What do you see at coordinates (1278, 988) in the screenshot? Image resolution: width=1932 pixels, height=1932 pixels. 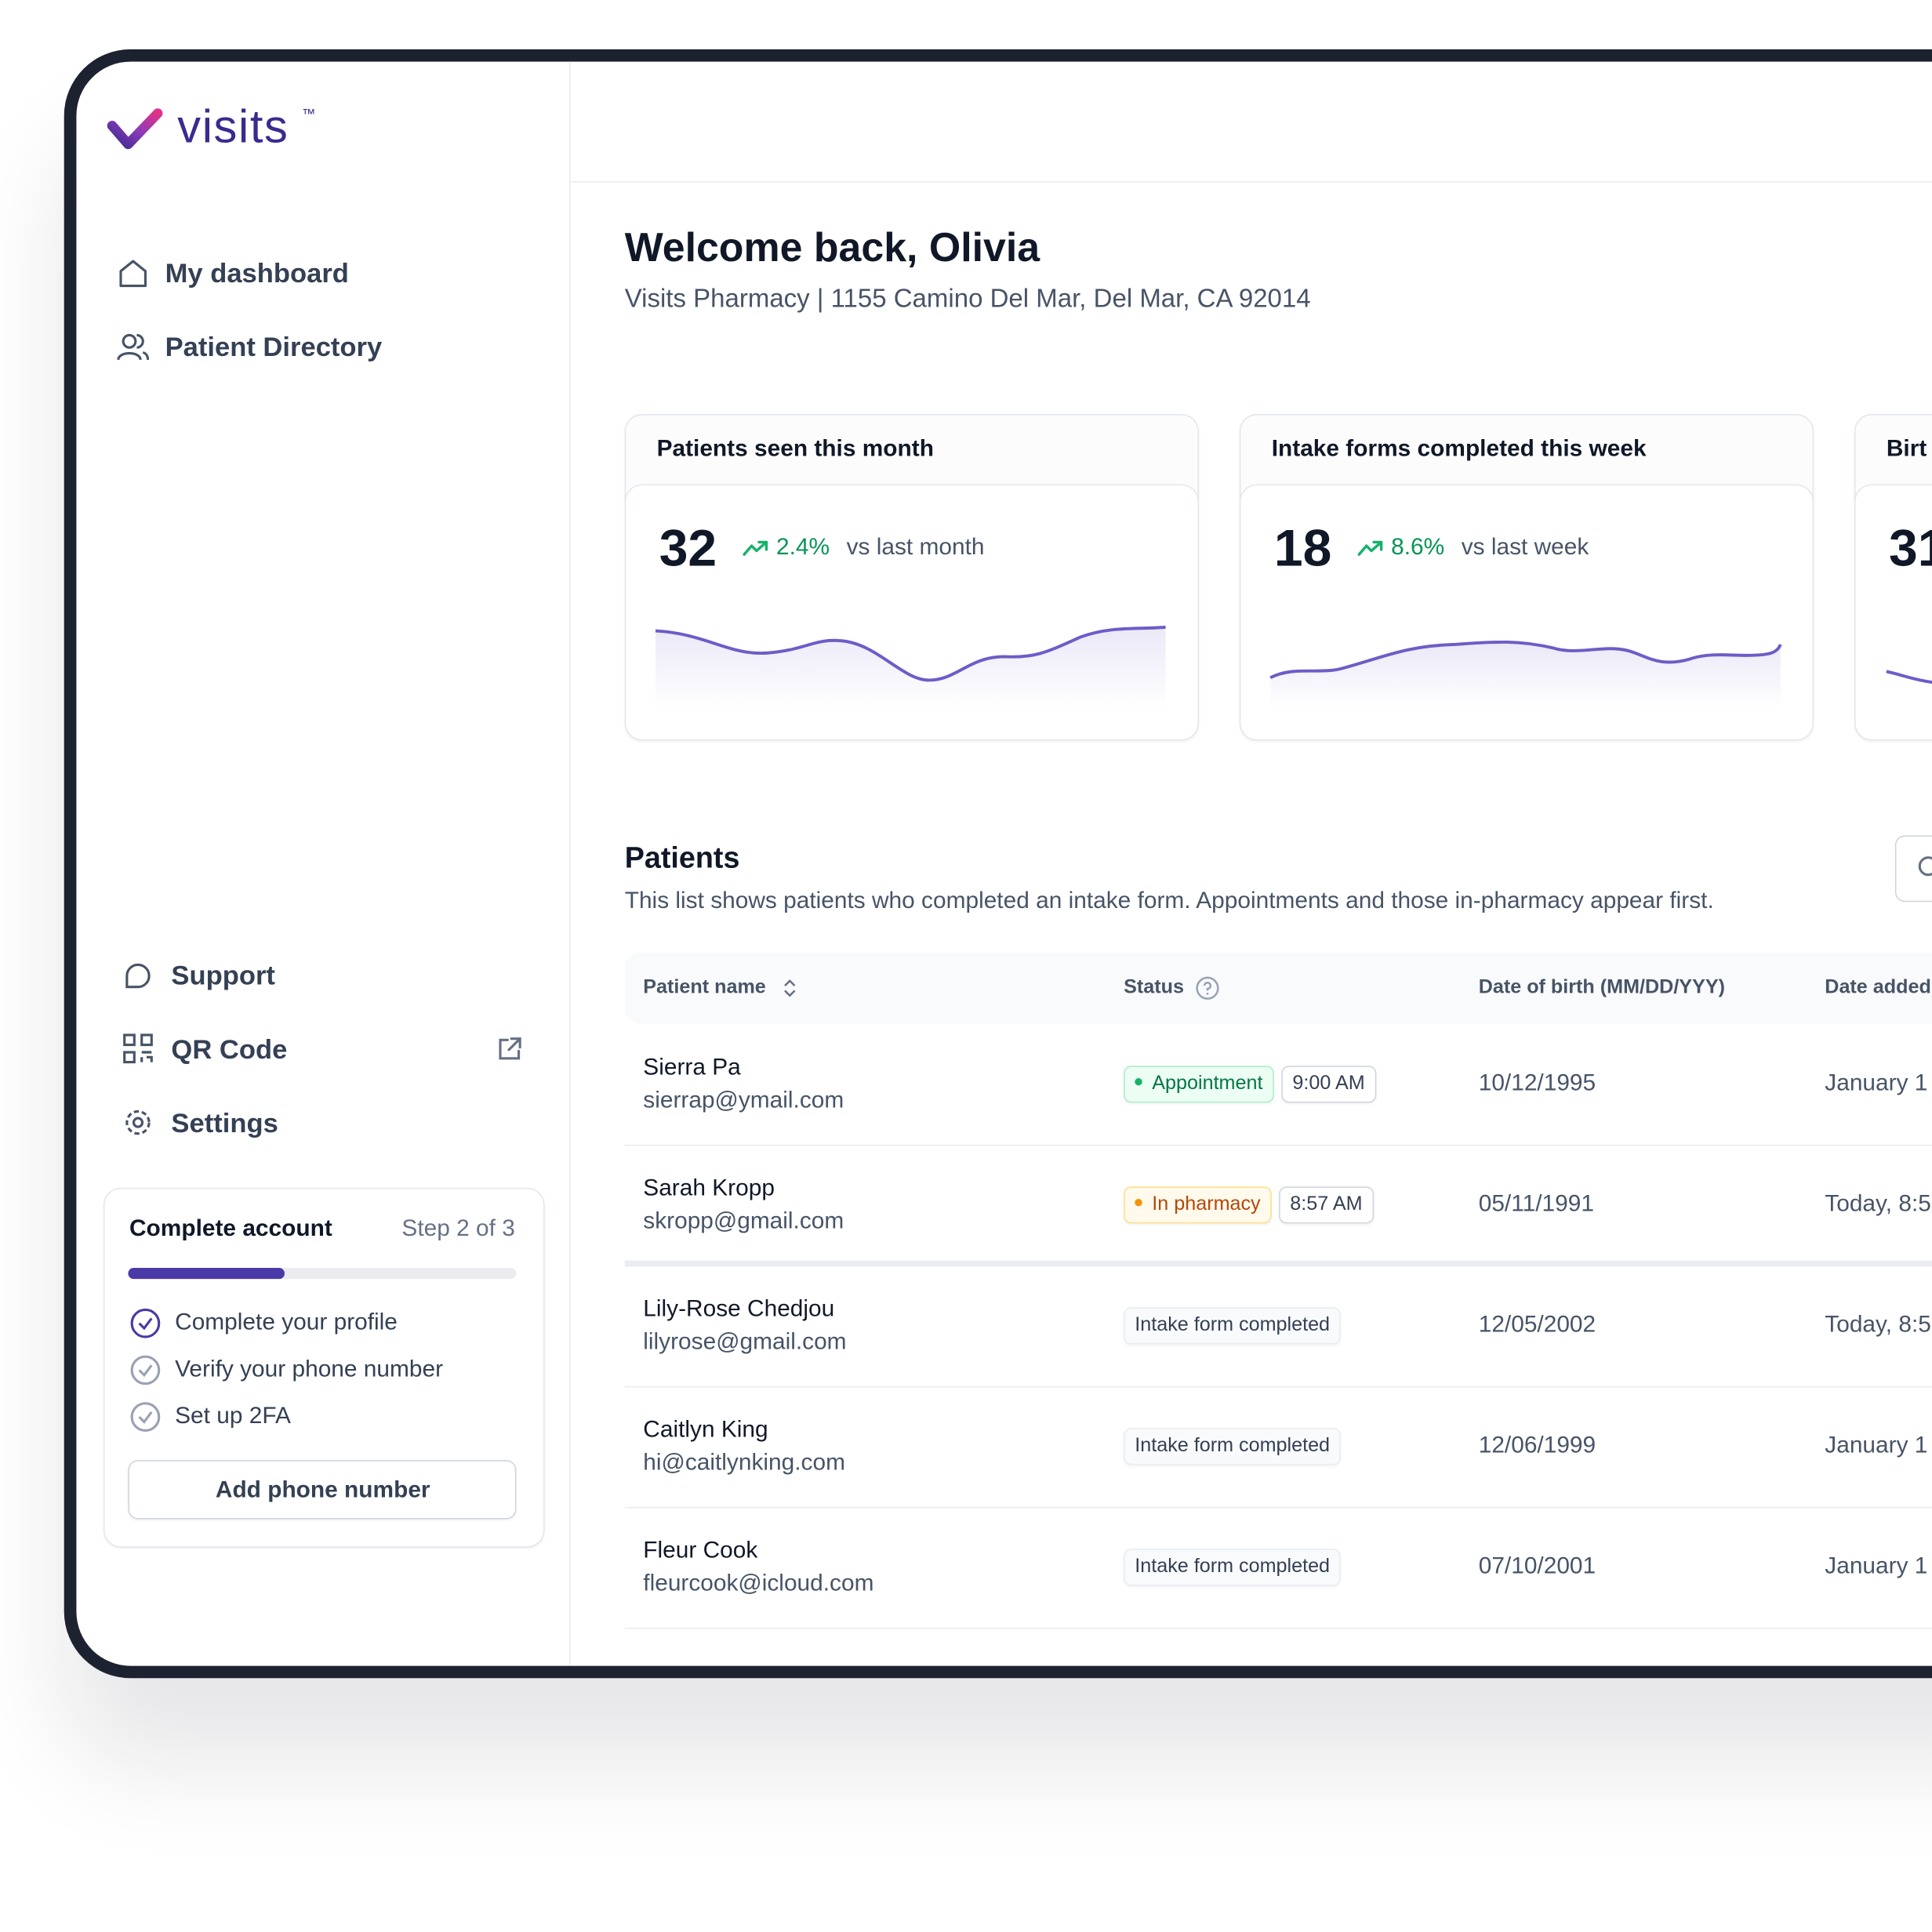 I see `table-header` at bounding box center [1278, 988].